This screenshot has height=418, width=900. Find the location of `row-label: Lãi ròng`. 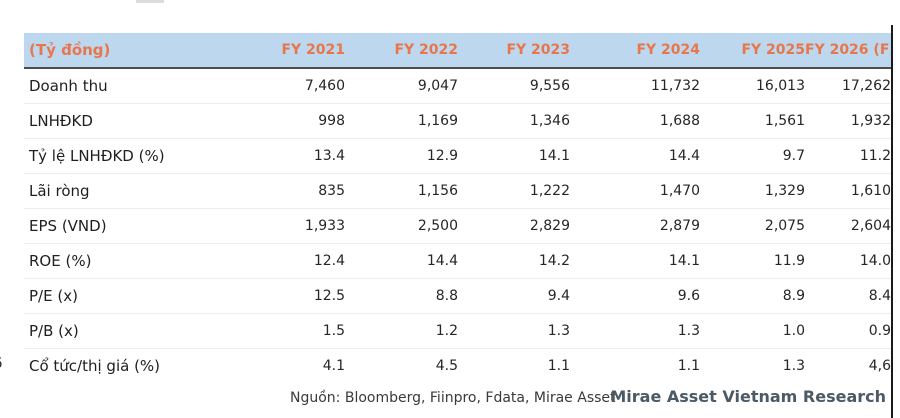

row-label: Lãi ròng is located at coordinates (59, 190).